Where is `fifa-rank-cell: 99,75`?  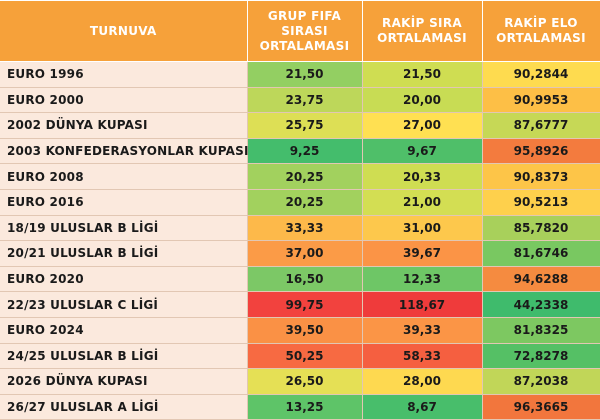 fifa-rank-cell: 99,75 is located at coordinates (304, 304).